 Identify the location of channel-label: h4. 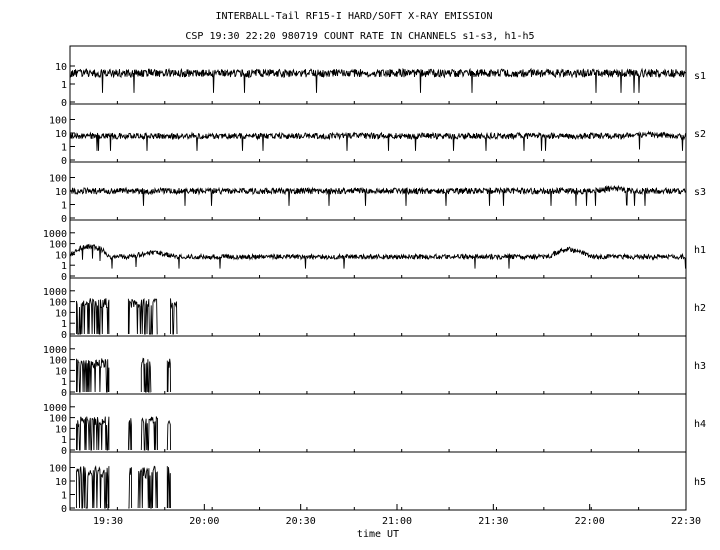
(700, 424).